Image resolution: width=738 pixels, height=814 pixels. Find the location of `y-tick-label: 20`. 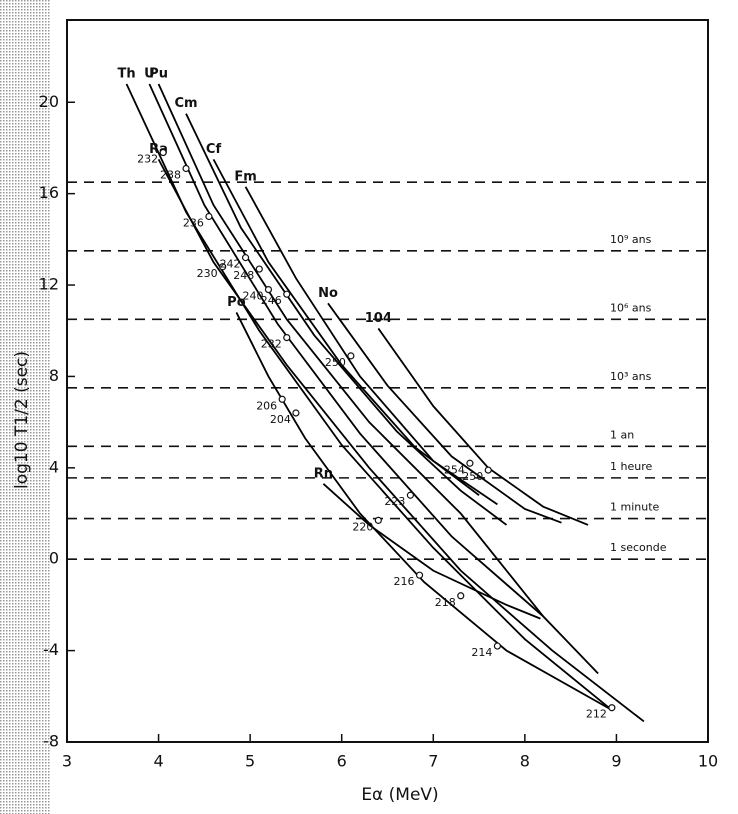

y-tick-label: 20 is located at coordinates (49, 101).